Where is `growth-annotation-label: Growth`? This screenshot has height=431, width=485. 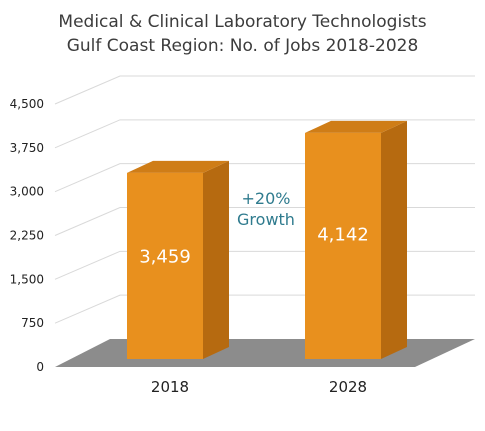 growth-annotation-label: Growth is located at coordinates (266, 219).